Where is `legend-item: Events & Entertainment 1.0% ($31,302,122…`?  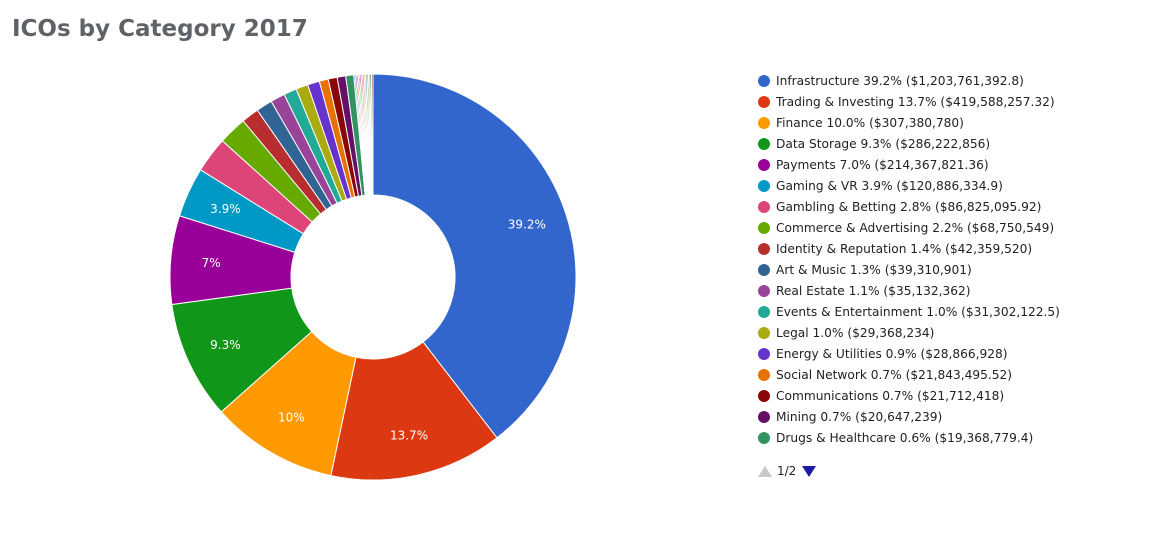
legend-item: Events & Entertainment 1.0% ($31,302,122… is located at coordinates (948, 311).